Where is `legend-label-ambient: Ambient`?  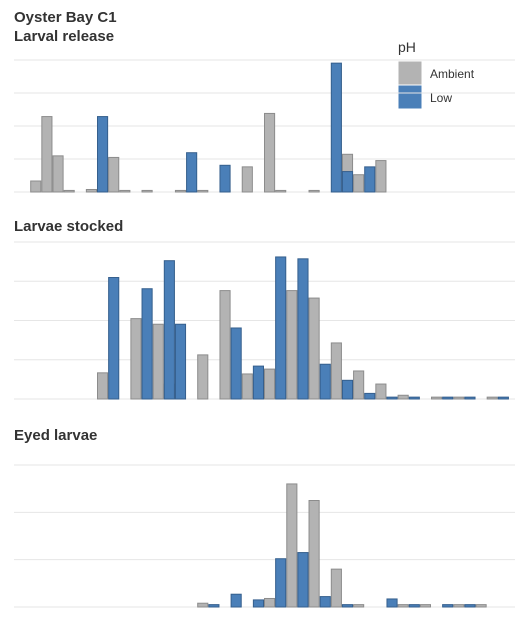 legend-label-ambient: Ambient is located at coordinates (452, 74).